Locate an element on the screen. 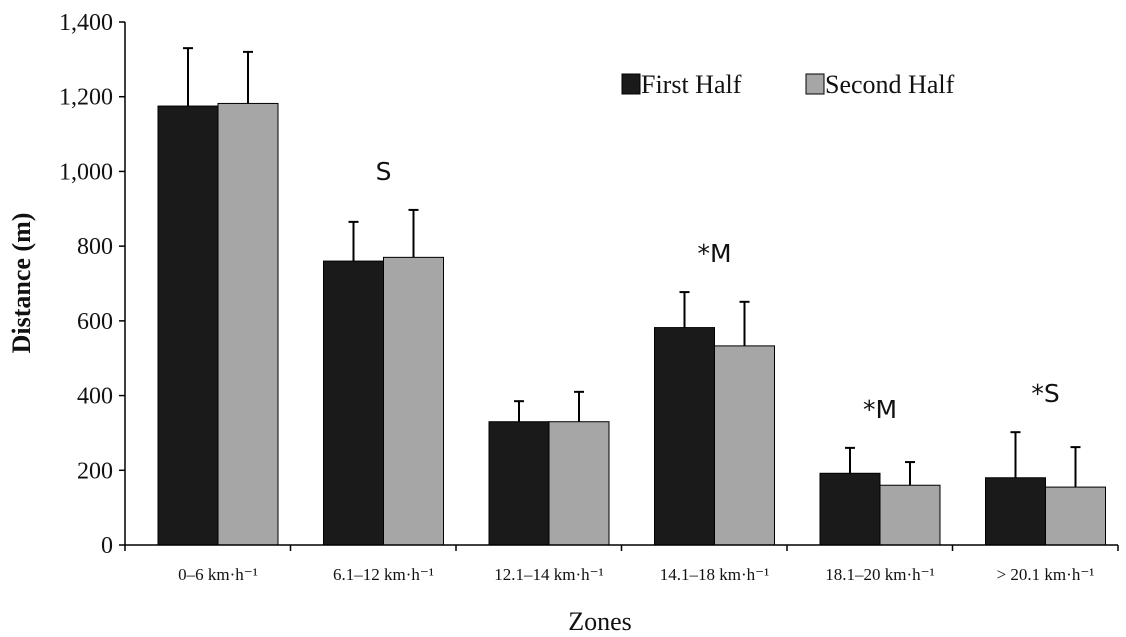 The width and height of the screenshot is (1126, 637). bar-series2-cat6 is located at coordinates (1075, 516).